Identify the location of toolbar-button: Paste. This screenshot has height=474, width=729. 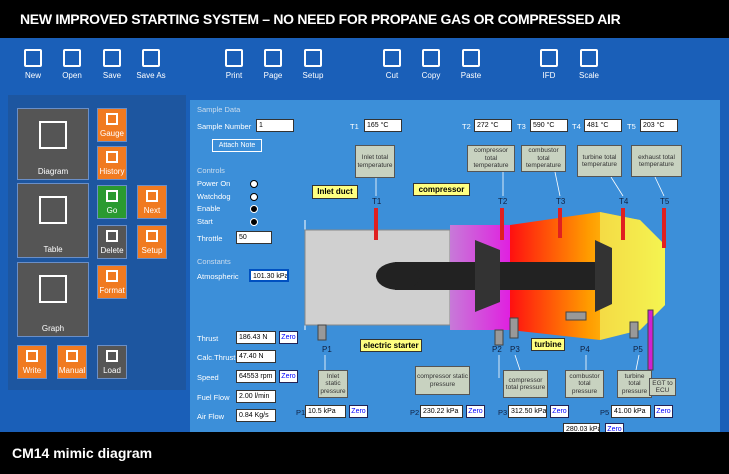
(471, 66).